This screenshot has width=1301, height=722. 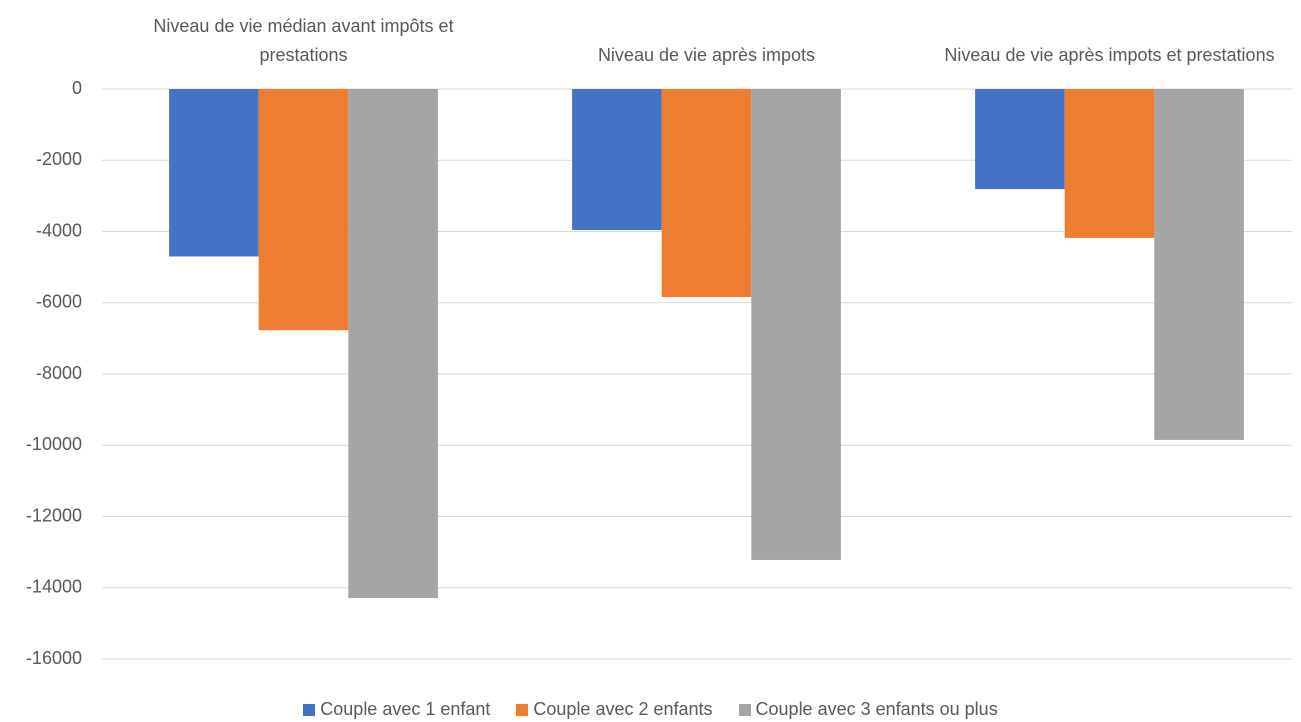 I want to click on legend-item: Couple avec 3 enfants ou plus, so click(x=868, y=709).